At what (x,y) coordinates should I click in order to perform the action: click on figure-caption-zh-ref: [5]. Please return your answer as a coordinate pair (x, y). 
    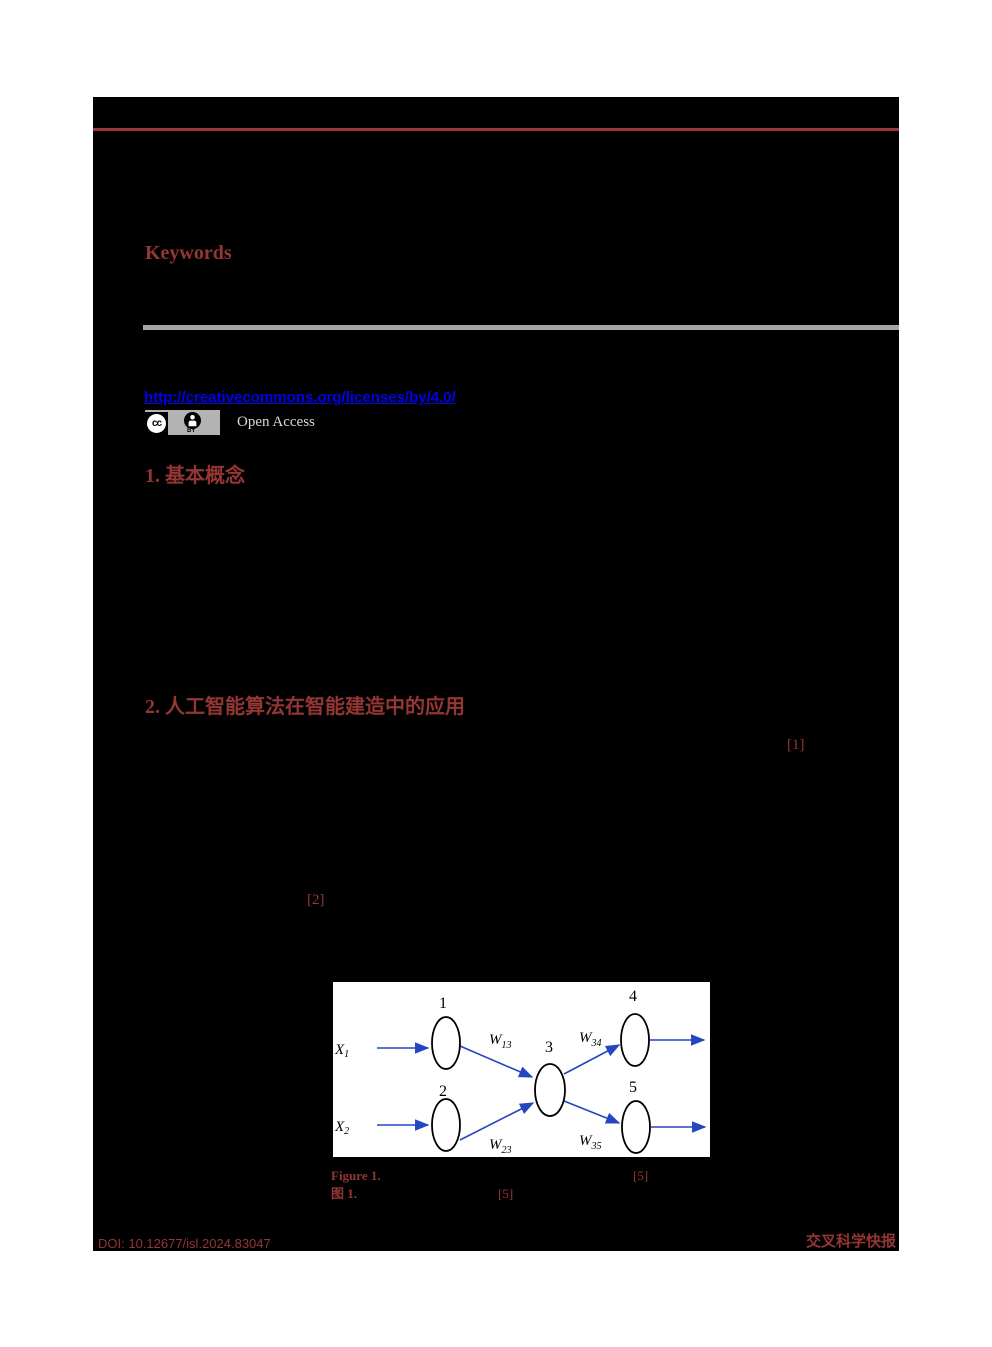
    Looking at the image, I should click on (506, 1193).